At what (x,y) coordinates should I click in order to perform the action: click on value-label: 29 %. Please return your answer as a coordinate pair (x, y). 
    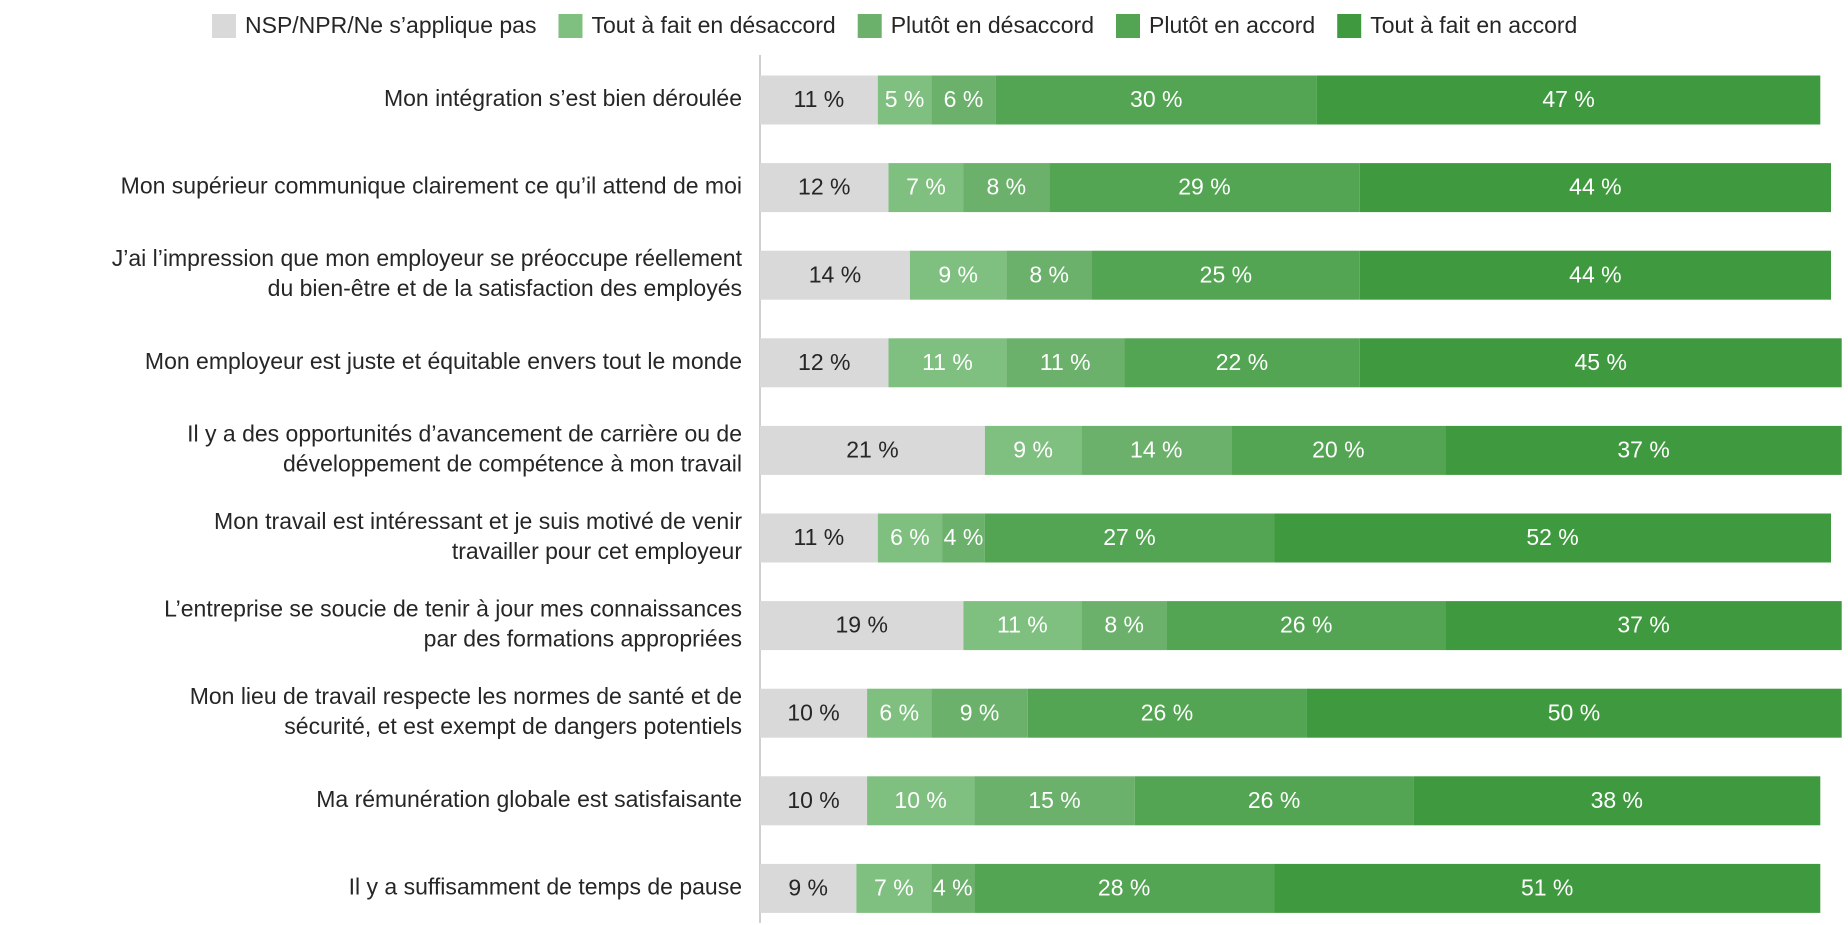
    Looking at the image, I should click on (1204, 187).